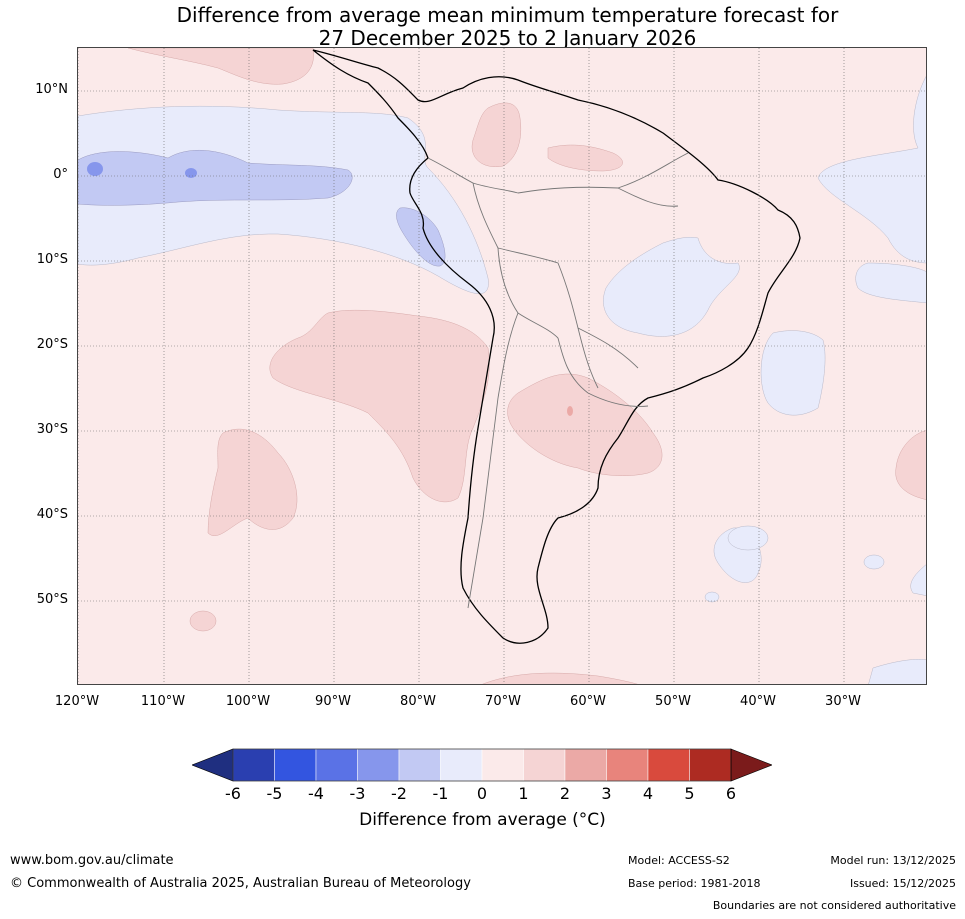  I want to click on lon-label-120w: 120°W, so click(77, 701).